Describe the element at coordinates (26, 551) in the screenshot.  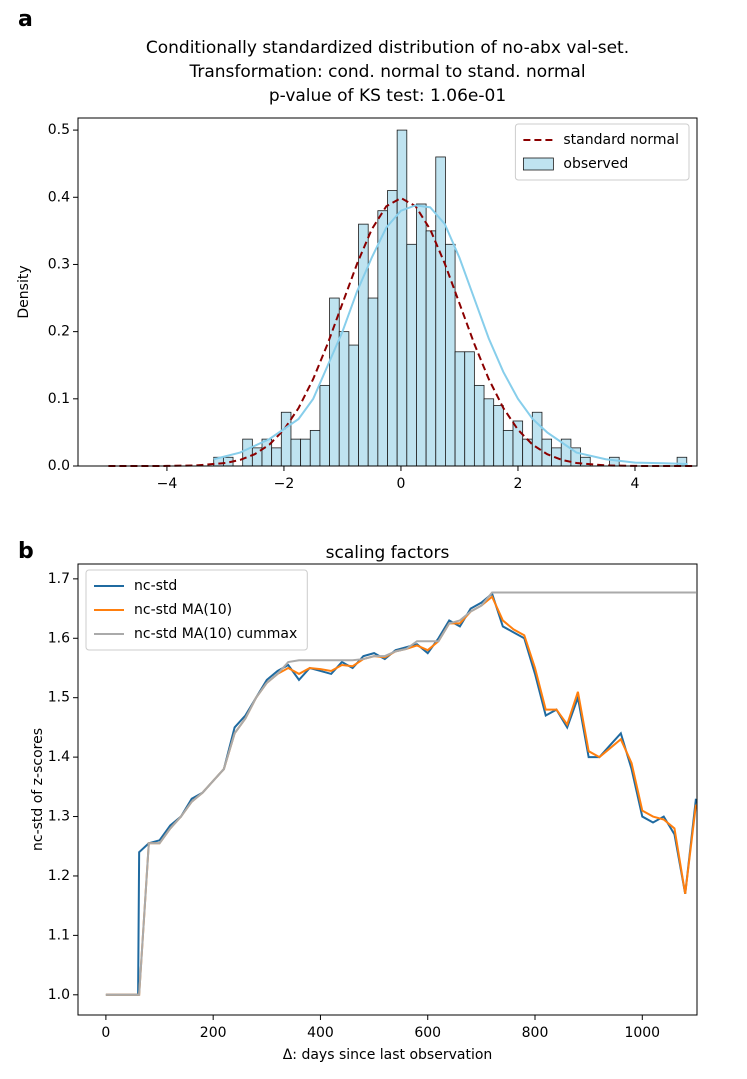
I see `panel-label: b` at that location.